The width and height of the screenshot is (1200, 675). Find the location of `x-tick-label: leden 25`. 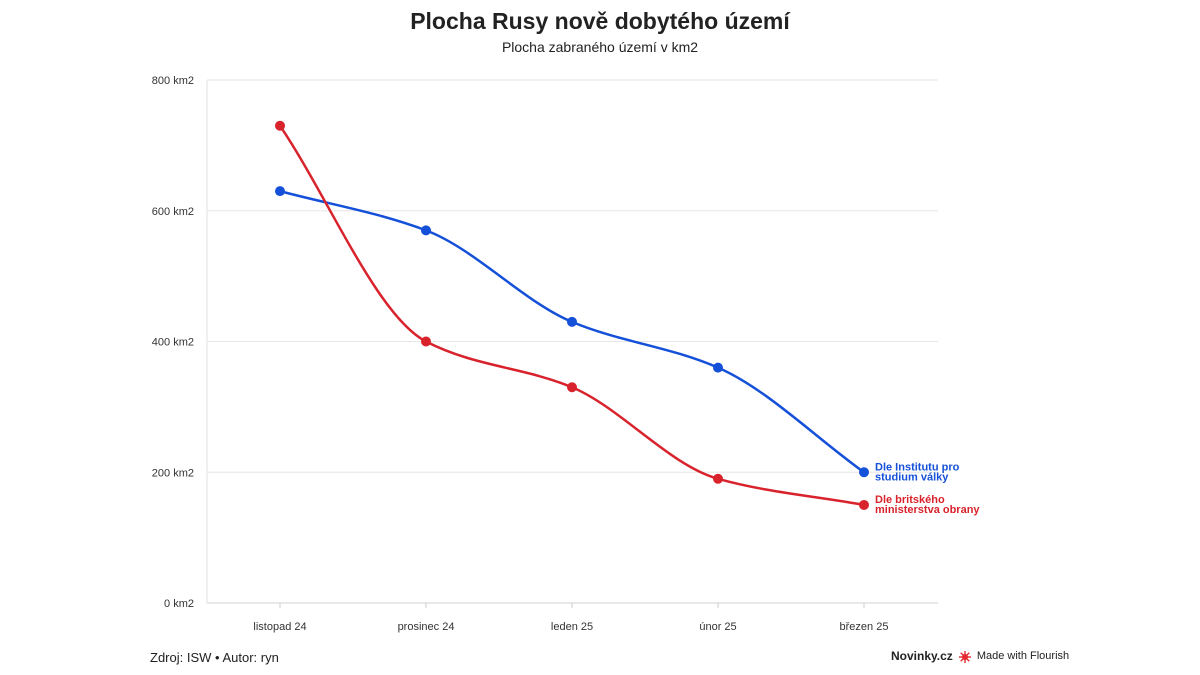

x-tick-label: leden 25 is located at coordinates (572, 627).